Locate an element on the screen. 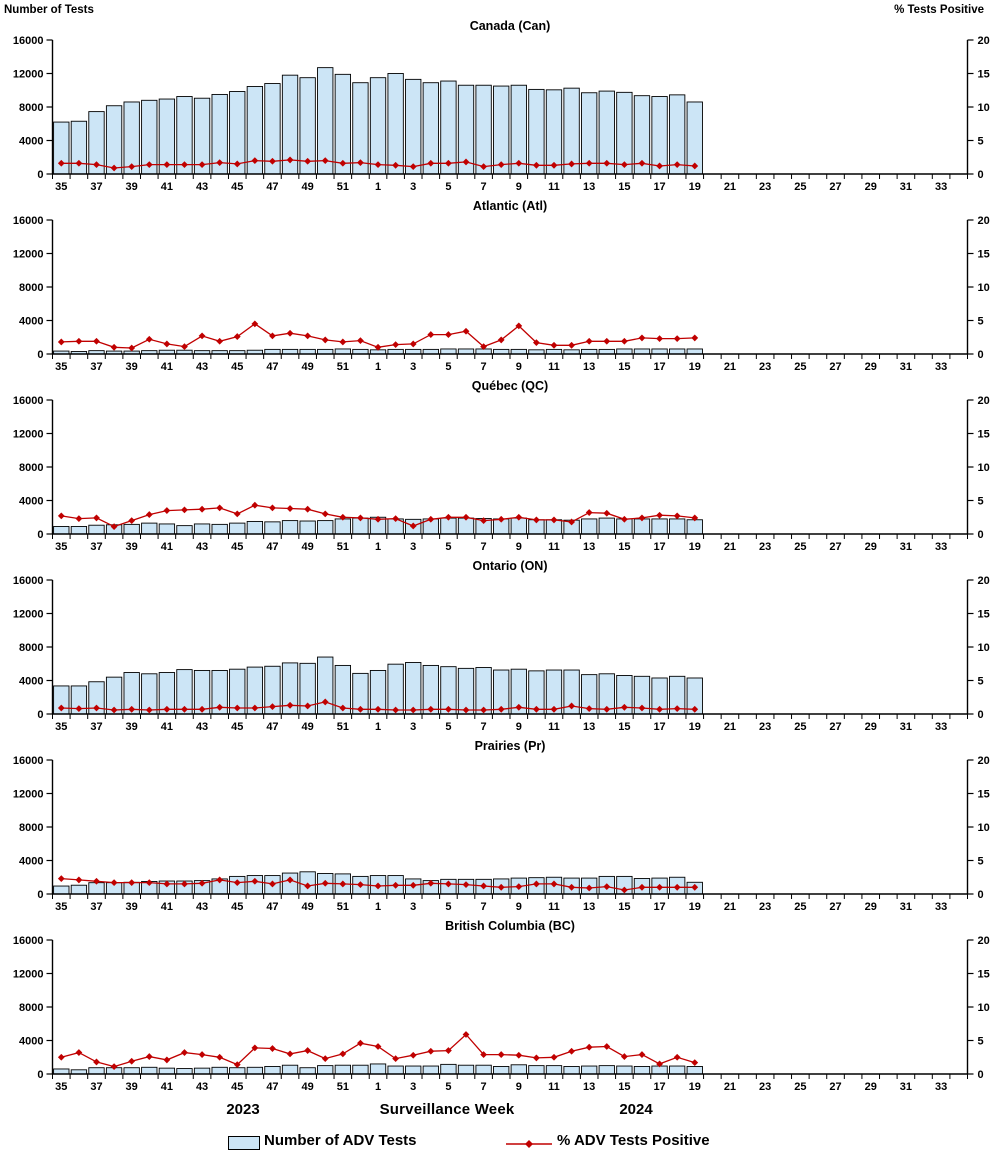 The width and height of the screenshot is (1002, 1170). left-tick-label: 16000 is located at coordinates (28, 941).